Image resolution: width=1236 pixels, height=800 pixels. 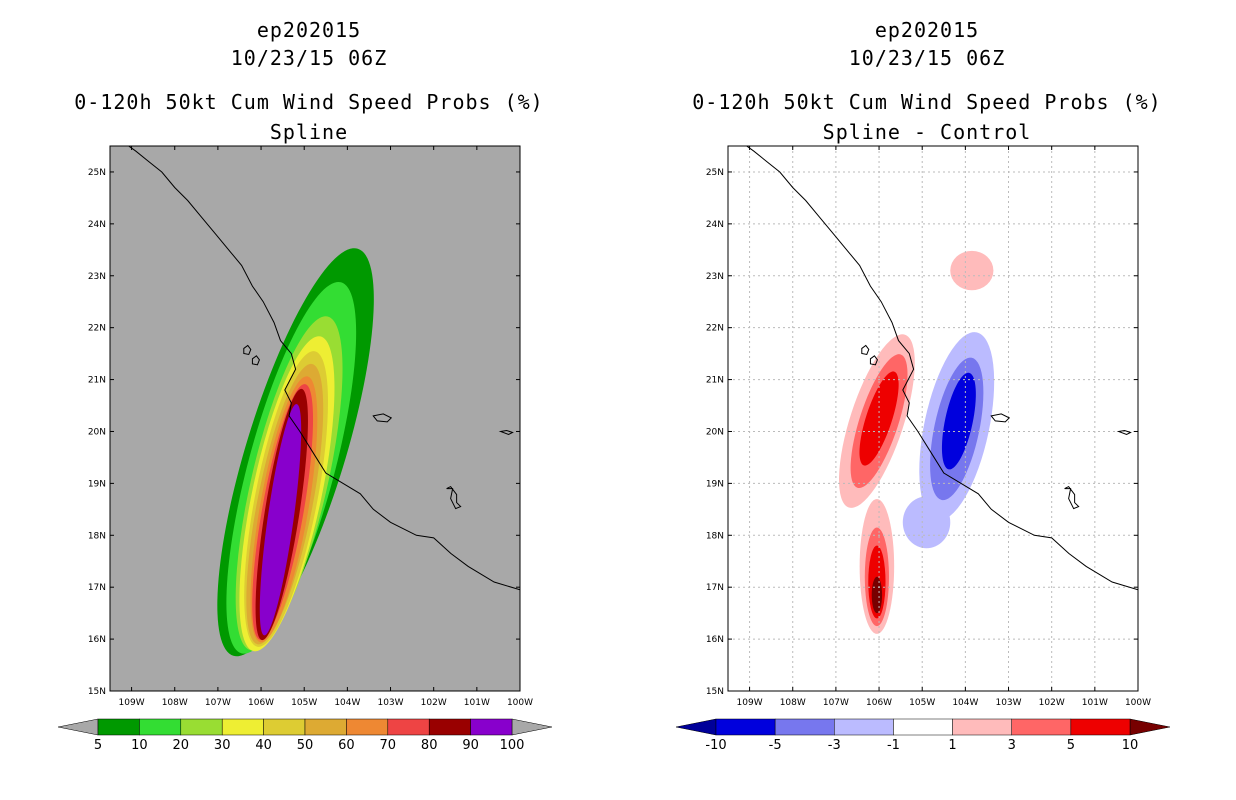 I want to click on colorbar-label: -1, so click(x=893, y=745).